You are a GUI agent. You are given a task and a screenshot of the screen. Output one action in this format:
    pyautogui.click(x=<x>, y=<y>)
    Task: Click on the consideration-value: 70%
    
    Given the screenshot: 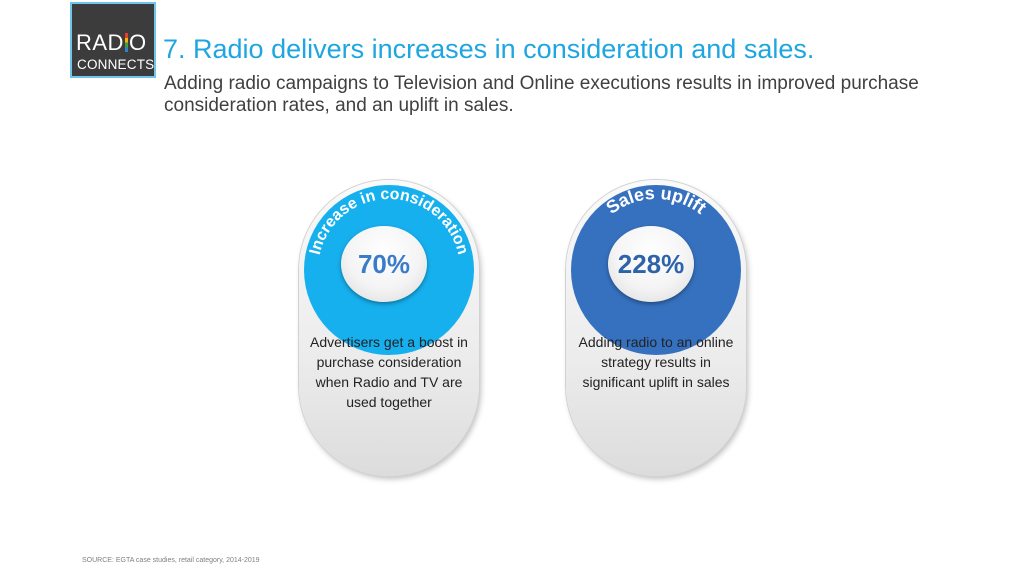 What is the action you would take?
    pyautogui.click(x=384, y=263)
    